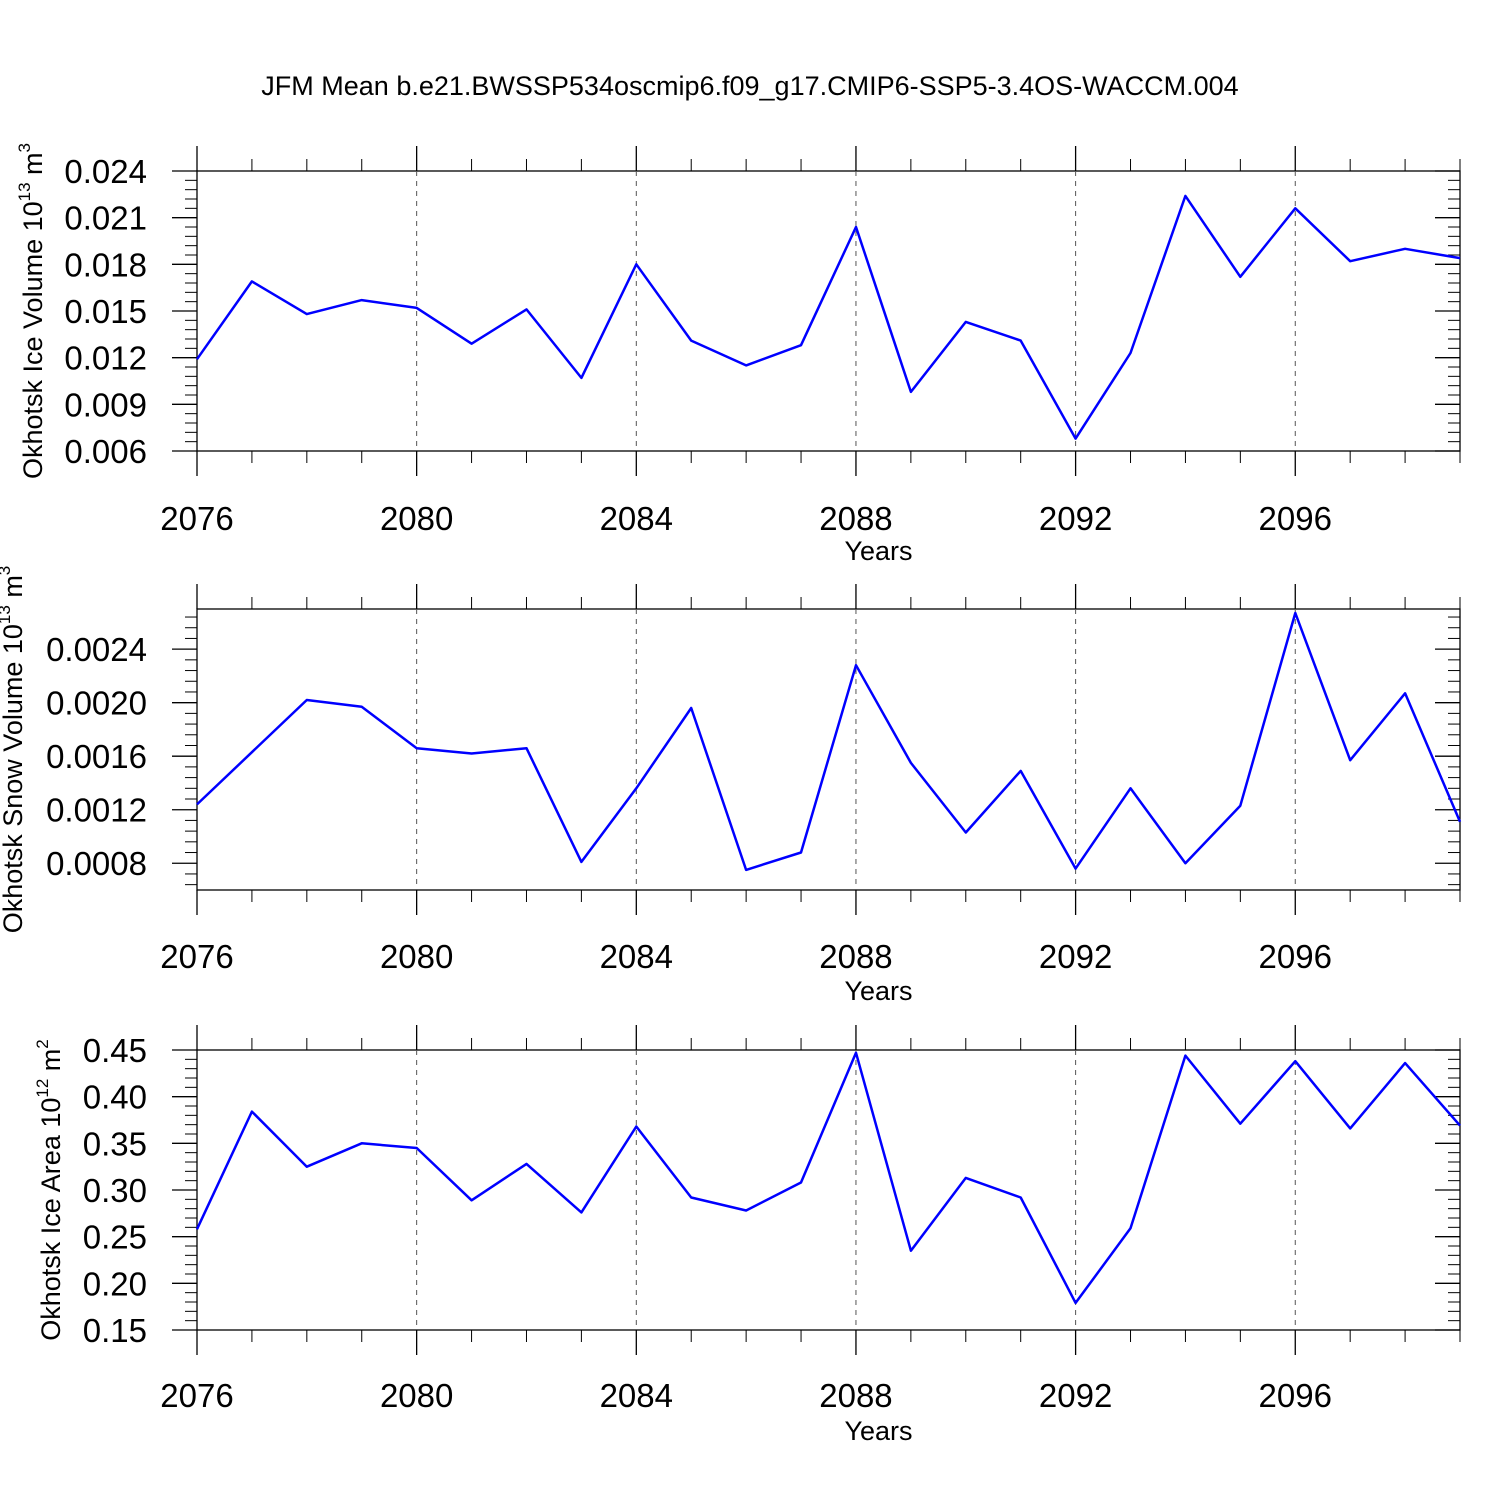  Describe the element at coordinates (96, 863) in the screenshot. I see `y-tick-label: 0.0008` at that location.